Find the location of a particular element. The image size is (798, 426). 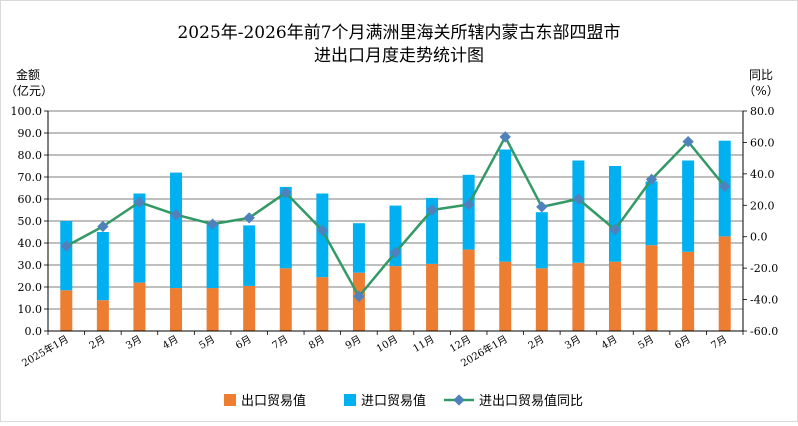

left-axis-title-line2: （亿元） is located at coordinates (29, 90).